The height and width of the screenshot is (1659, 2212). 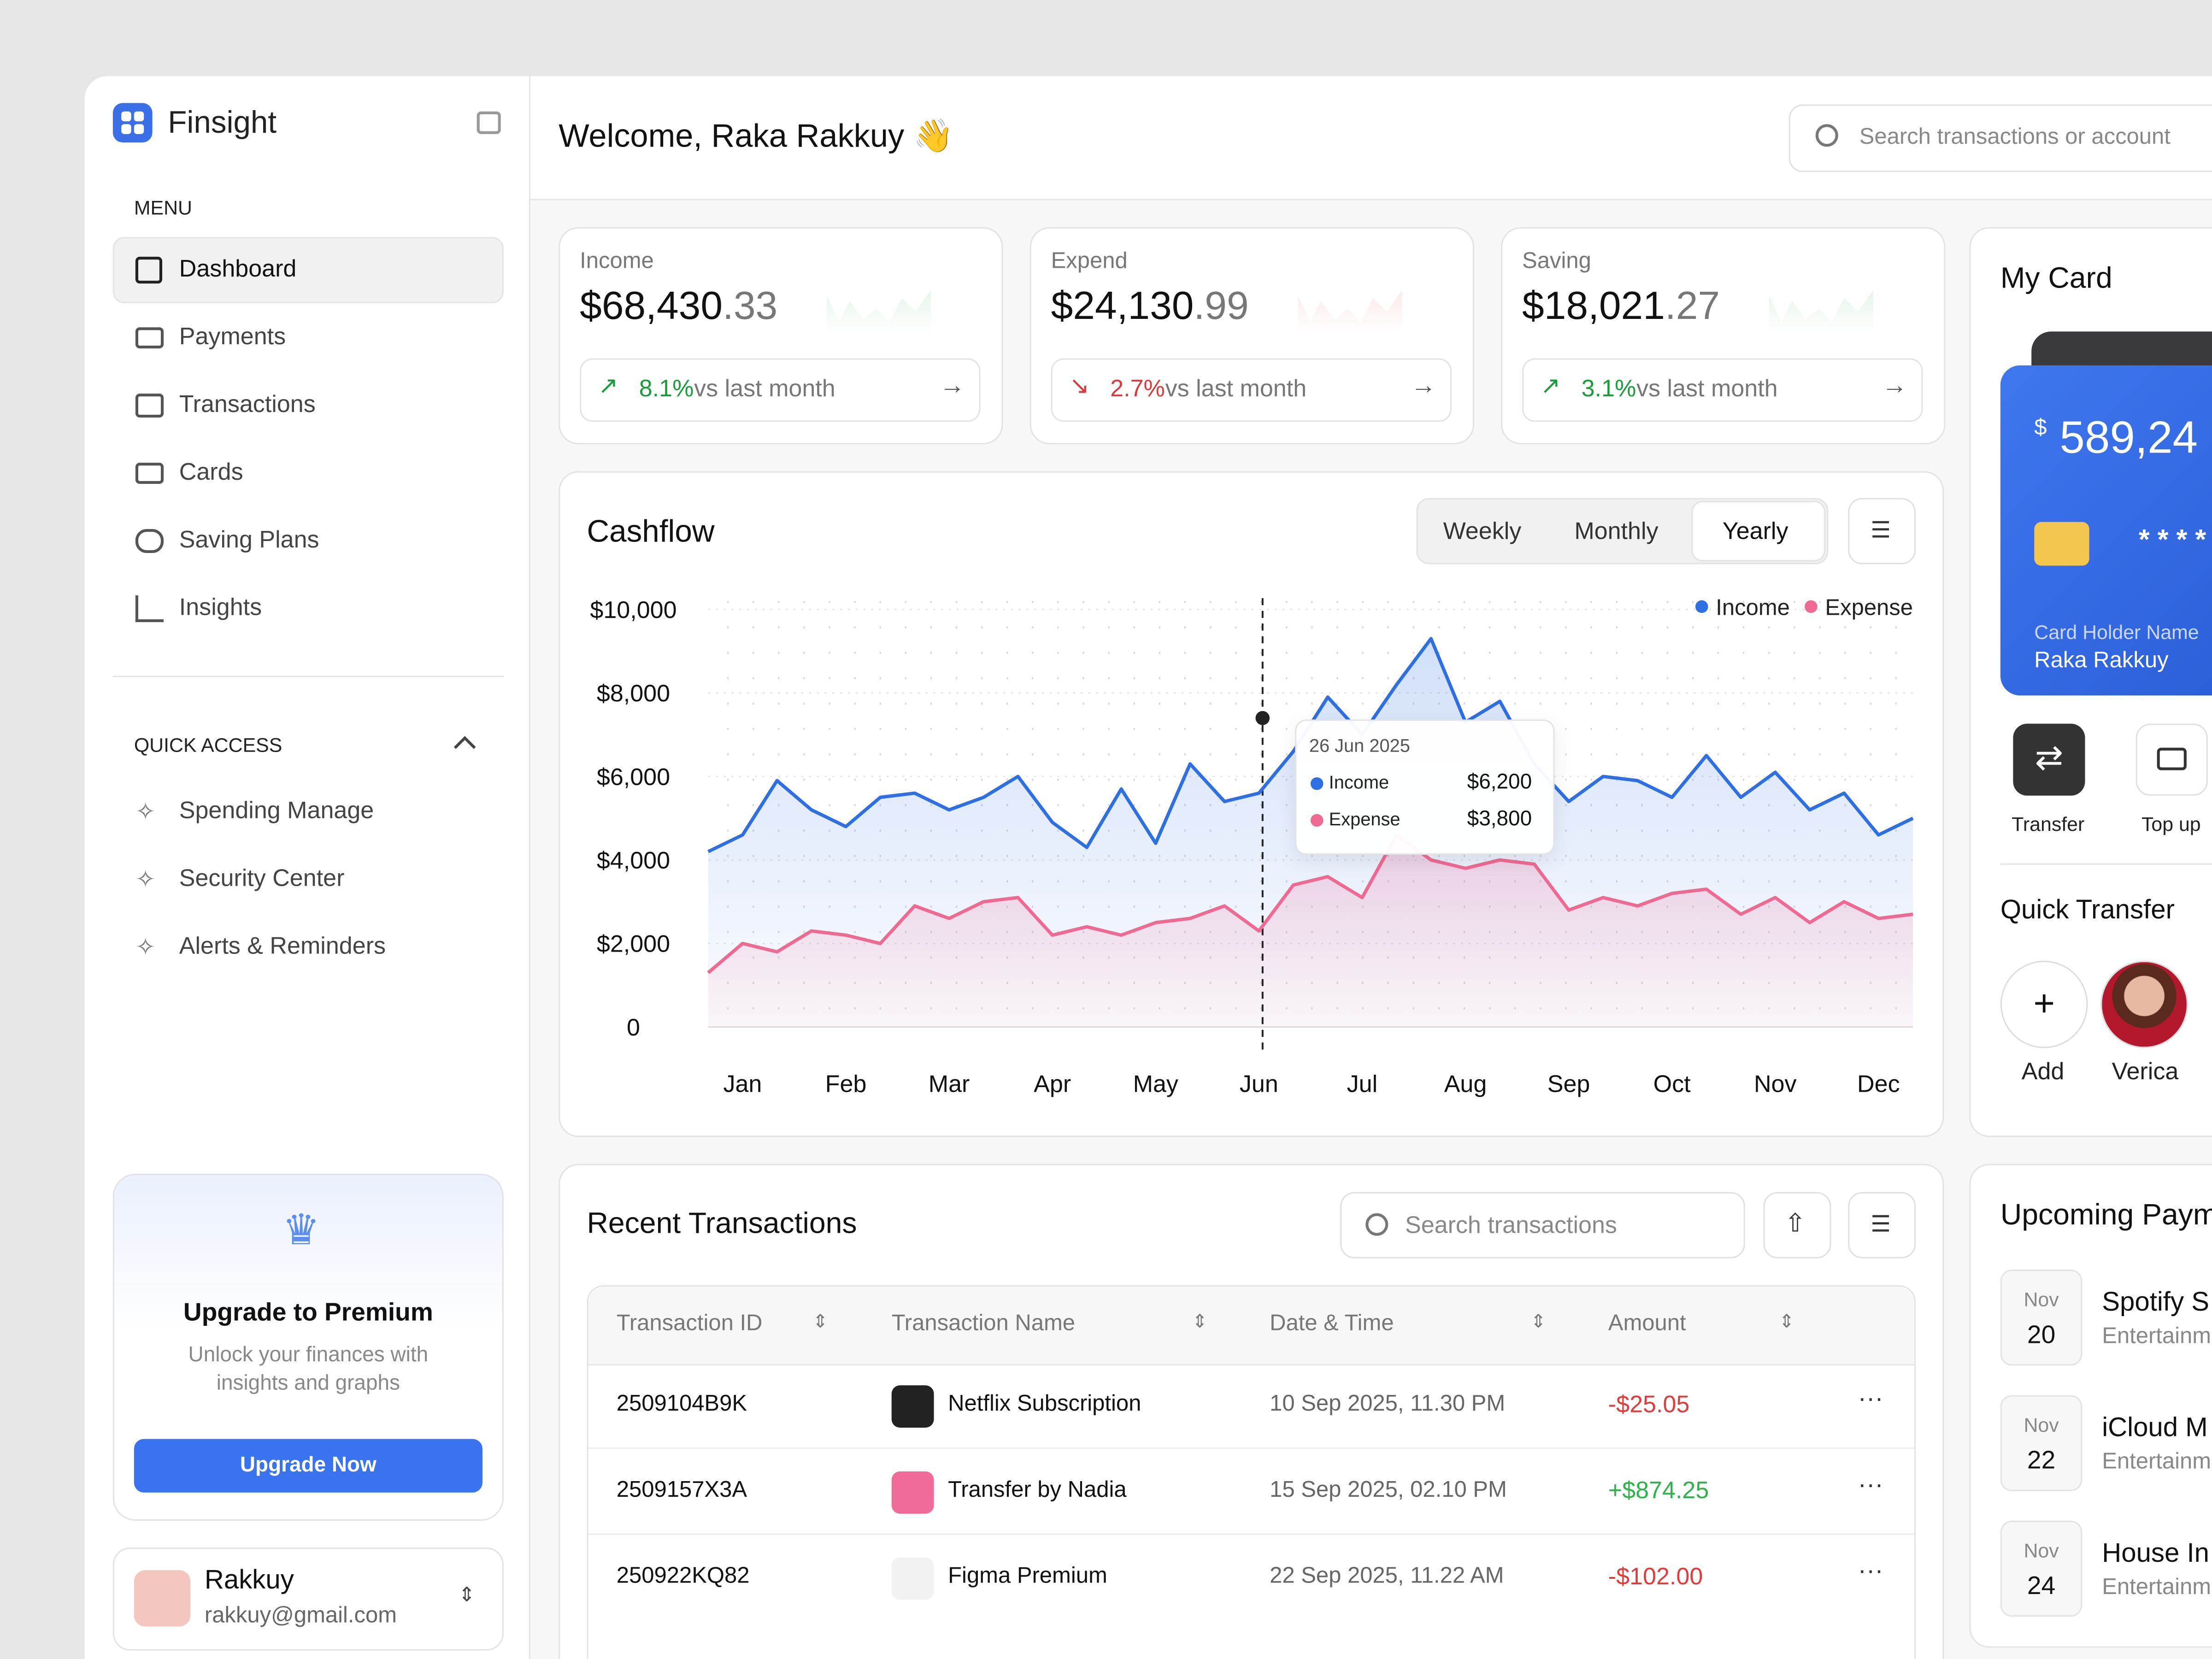 What do you see at coordinates (1482, 531) in the screenshot?
I see `tab: Weekly` at bounding box center [1482, 531].